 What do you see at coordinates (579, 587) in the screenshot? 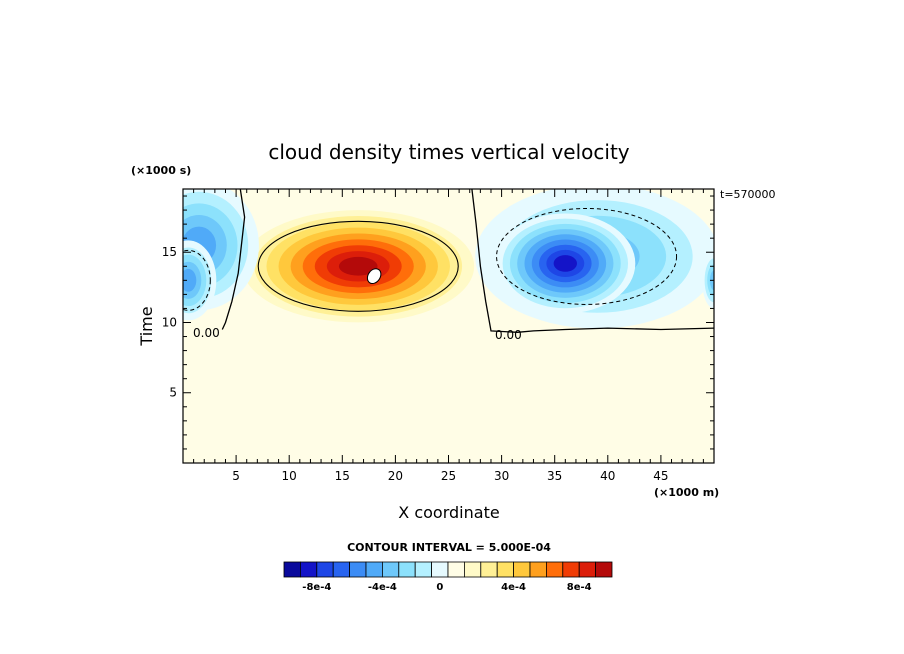
I see `colorbar-label-4: 8e-4` at bounding box center [579, 587].